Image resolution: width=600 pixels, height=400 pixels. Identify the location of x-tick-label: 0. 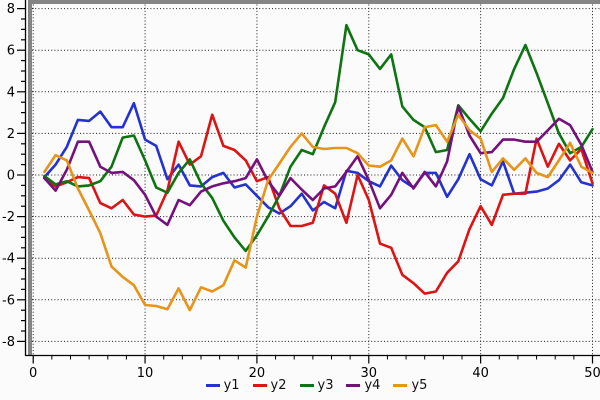
(33, 373).